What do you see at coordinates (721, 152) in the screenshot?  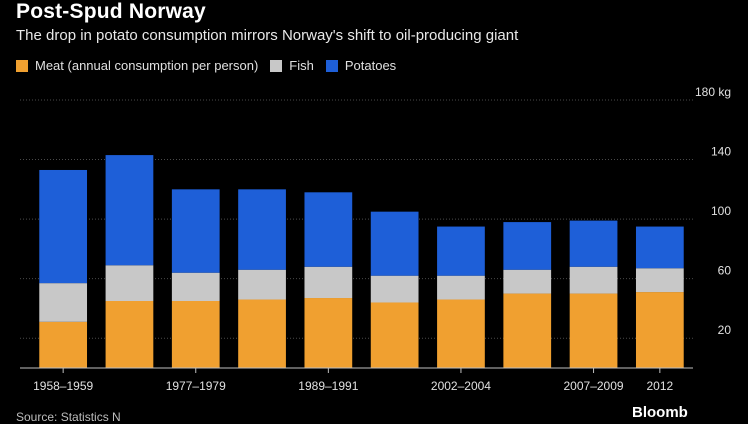 I see `y-tick-label: 140` at bounding box center [721, 152].